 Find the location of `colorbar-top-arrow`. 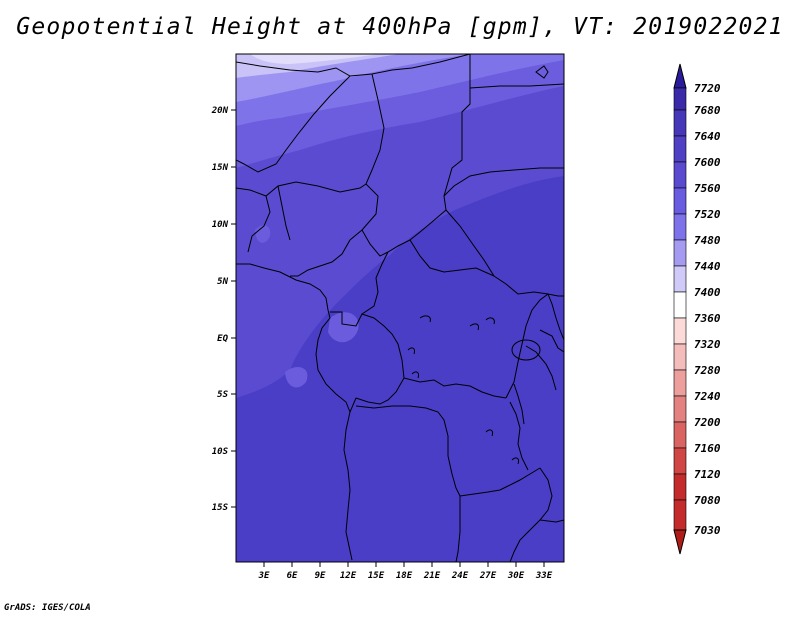

colorbar-top-arrow is located at coordinates (680, 76).